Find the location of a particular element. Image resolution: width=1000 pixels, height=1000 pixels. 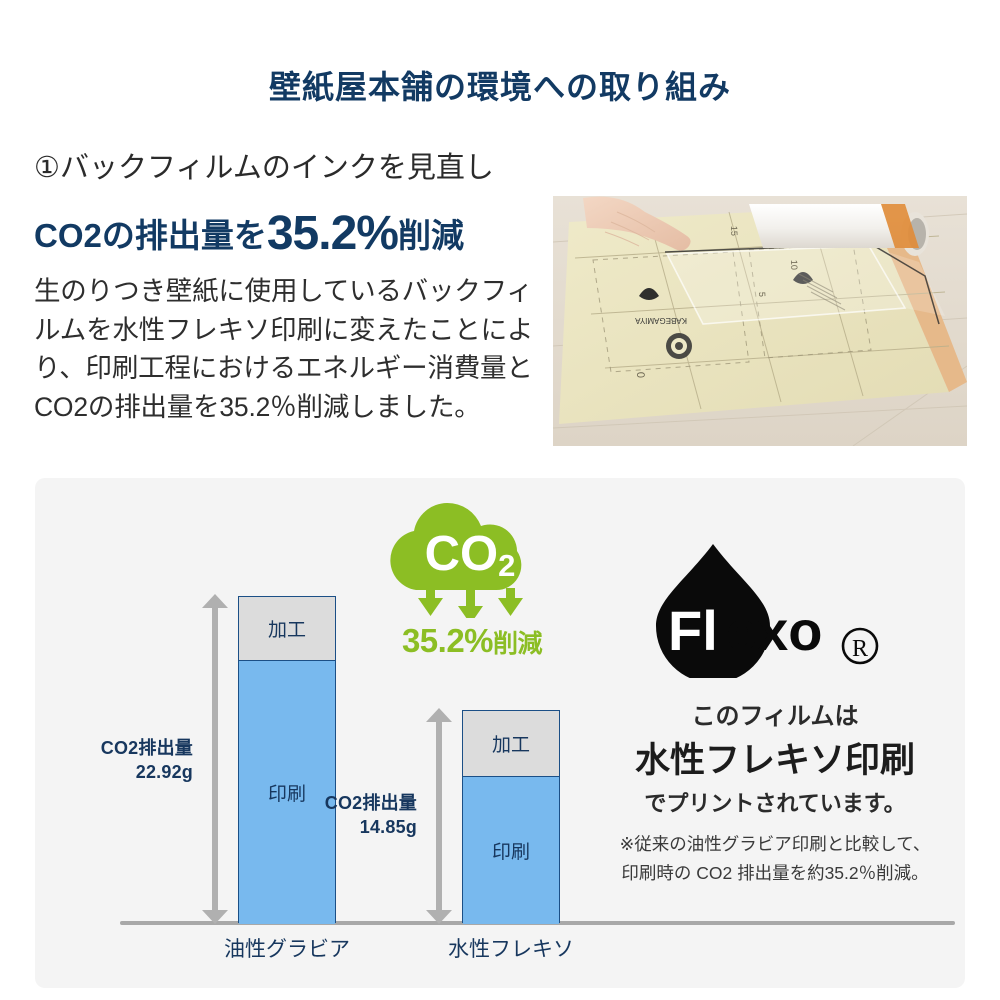

bar-segment-processing-2: 加工 is located at coordinates (511, 744).